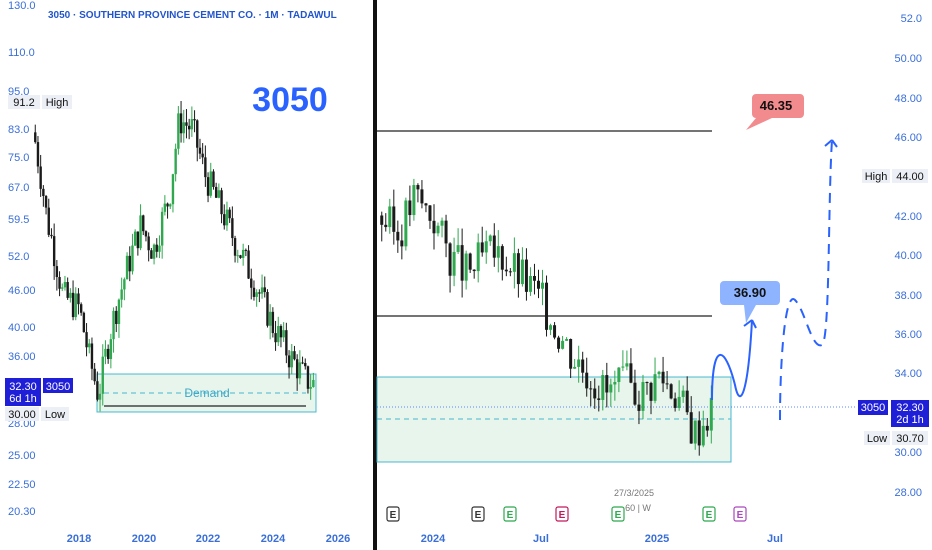 Image resolution: width=932 pixels, height=550 pixels. I want to click on left-y-tick: 46.00, so click(22, 291).